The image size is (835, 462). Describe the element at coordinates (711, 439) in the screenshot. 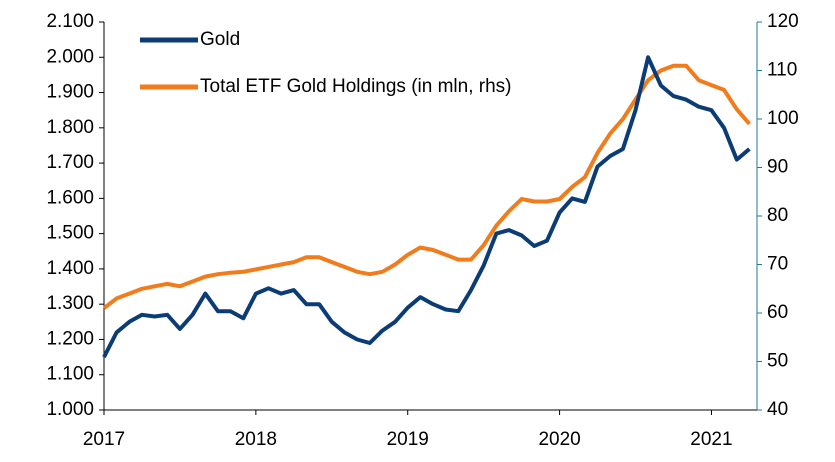

I see `x-tick-label: 2021` at that location.